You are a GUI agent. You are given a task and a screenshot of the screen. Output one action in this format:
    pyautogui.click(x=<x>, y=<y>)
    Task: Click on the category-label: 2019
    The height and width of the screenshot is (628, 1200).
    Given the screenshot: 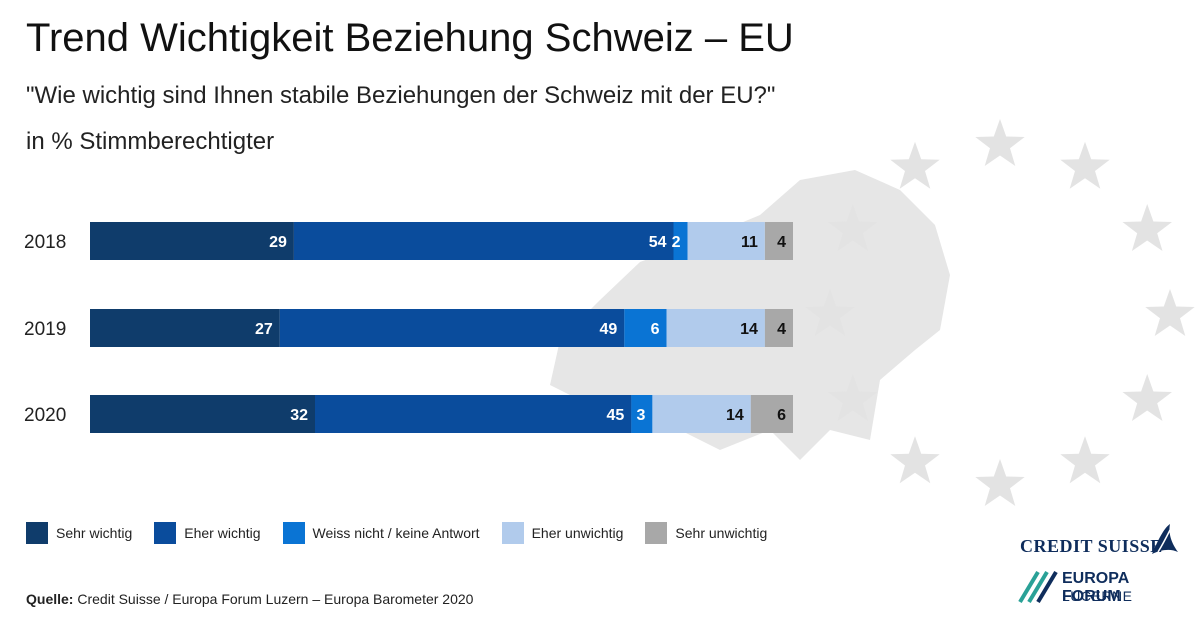 What is the action you would take?
    pyautogui.click(x=45, y=329)
    